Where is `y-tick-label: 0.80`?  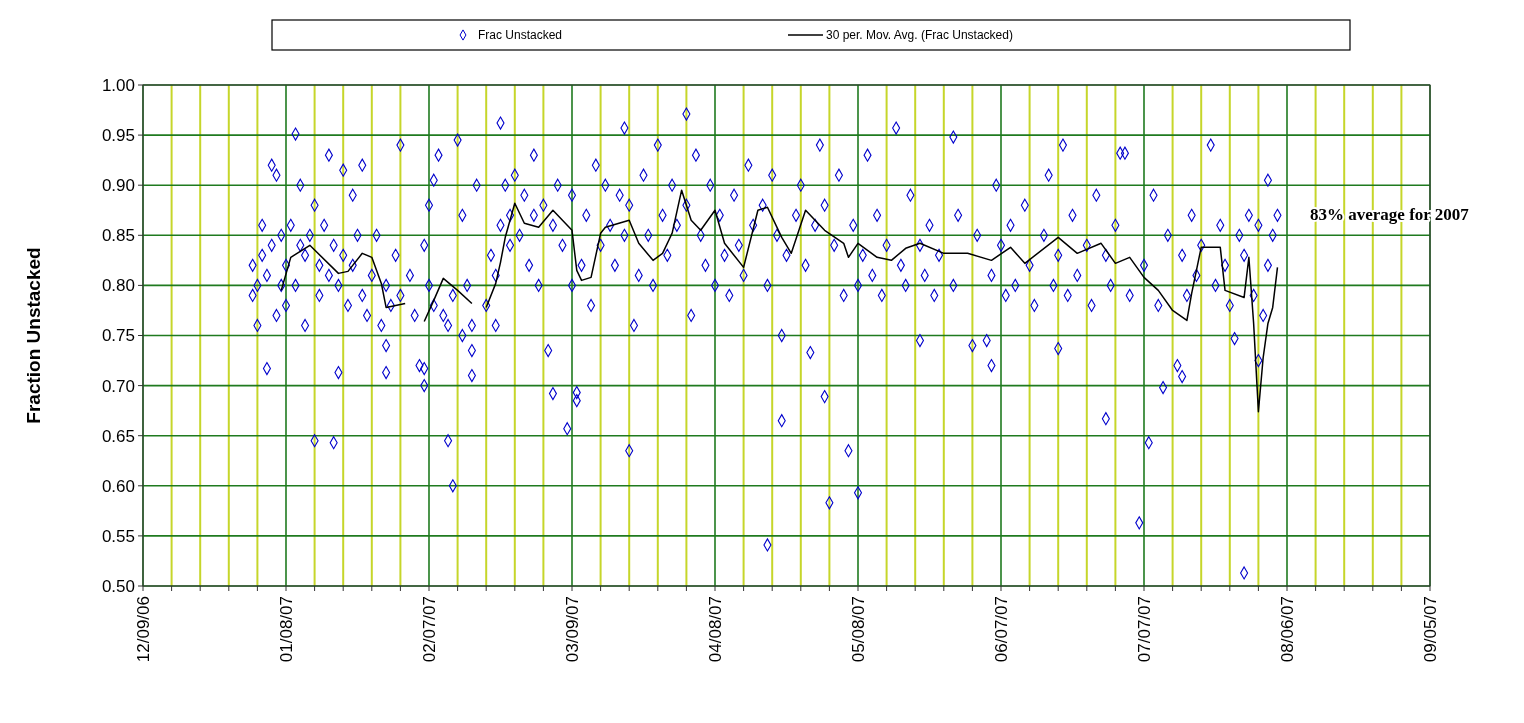
y-tick-label: 0.80 is located at coordinates (118, 286).